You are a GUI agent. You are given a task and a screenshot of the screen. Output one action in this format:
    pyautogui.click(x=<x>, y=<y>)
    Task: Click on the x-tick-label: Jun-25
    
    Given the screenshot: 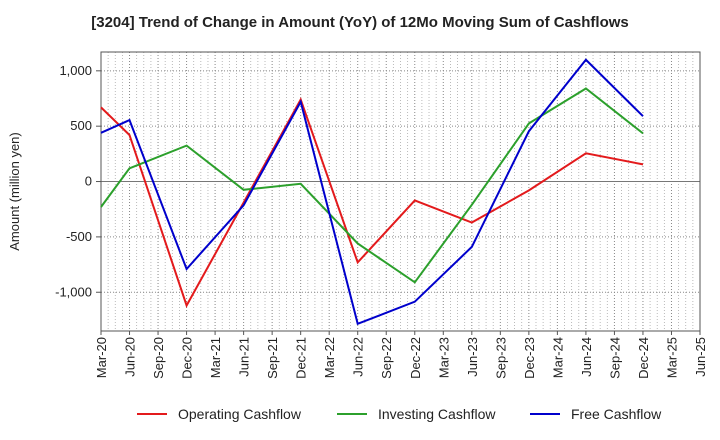 What is the action you would take?
    pyautogui.click(x=700, y=357)
    